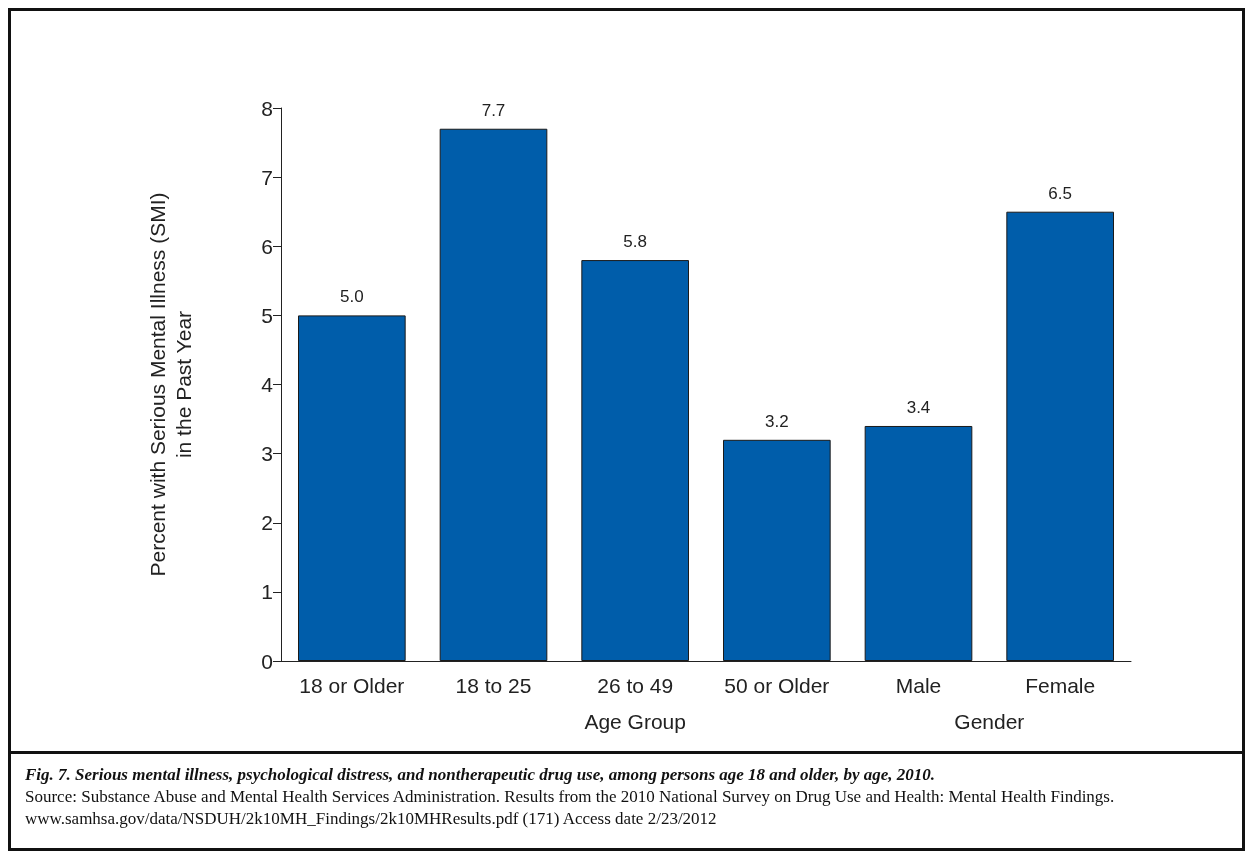  Describe the element at coordinates (267, 384) in the screenshot. I see `y-tick-label: 4` at that location.